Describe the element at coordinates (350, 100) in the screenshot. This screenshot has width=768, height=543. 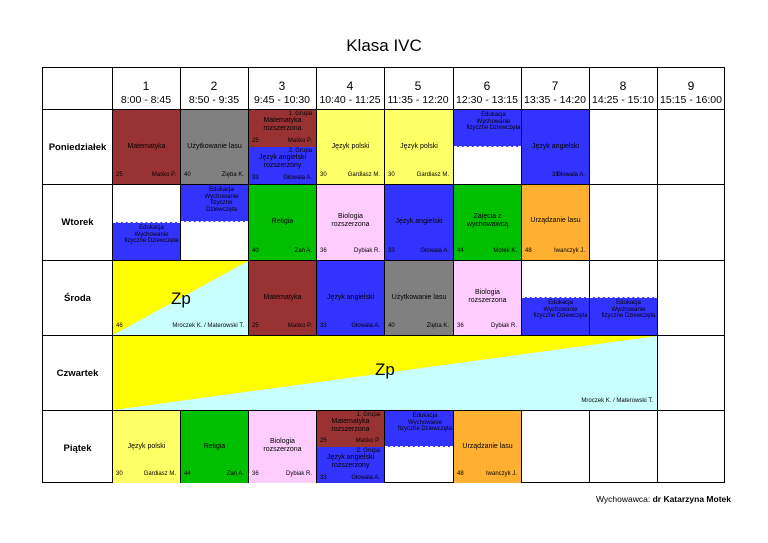
I see `period-time: 10:40 - 11:25` at that location.